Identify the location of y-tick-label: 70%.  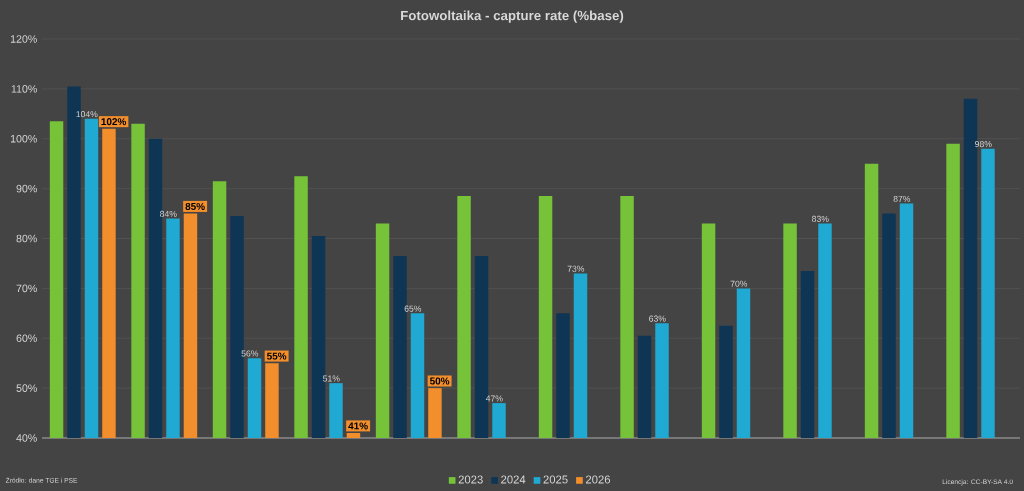
(26, 288).